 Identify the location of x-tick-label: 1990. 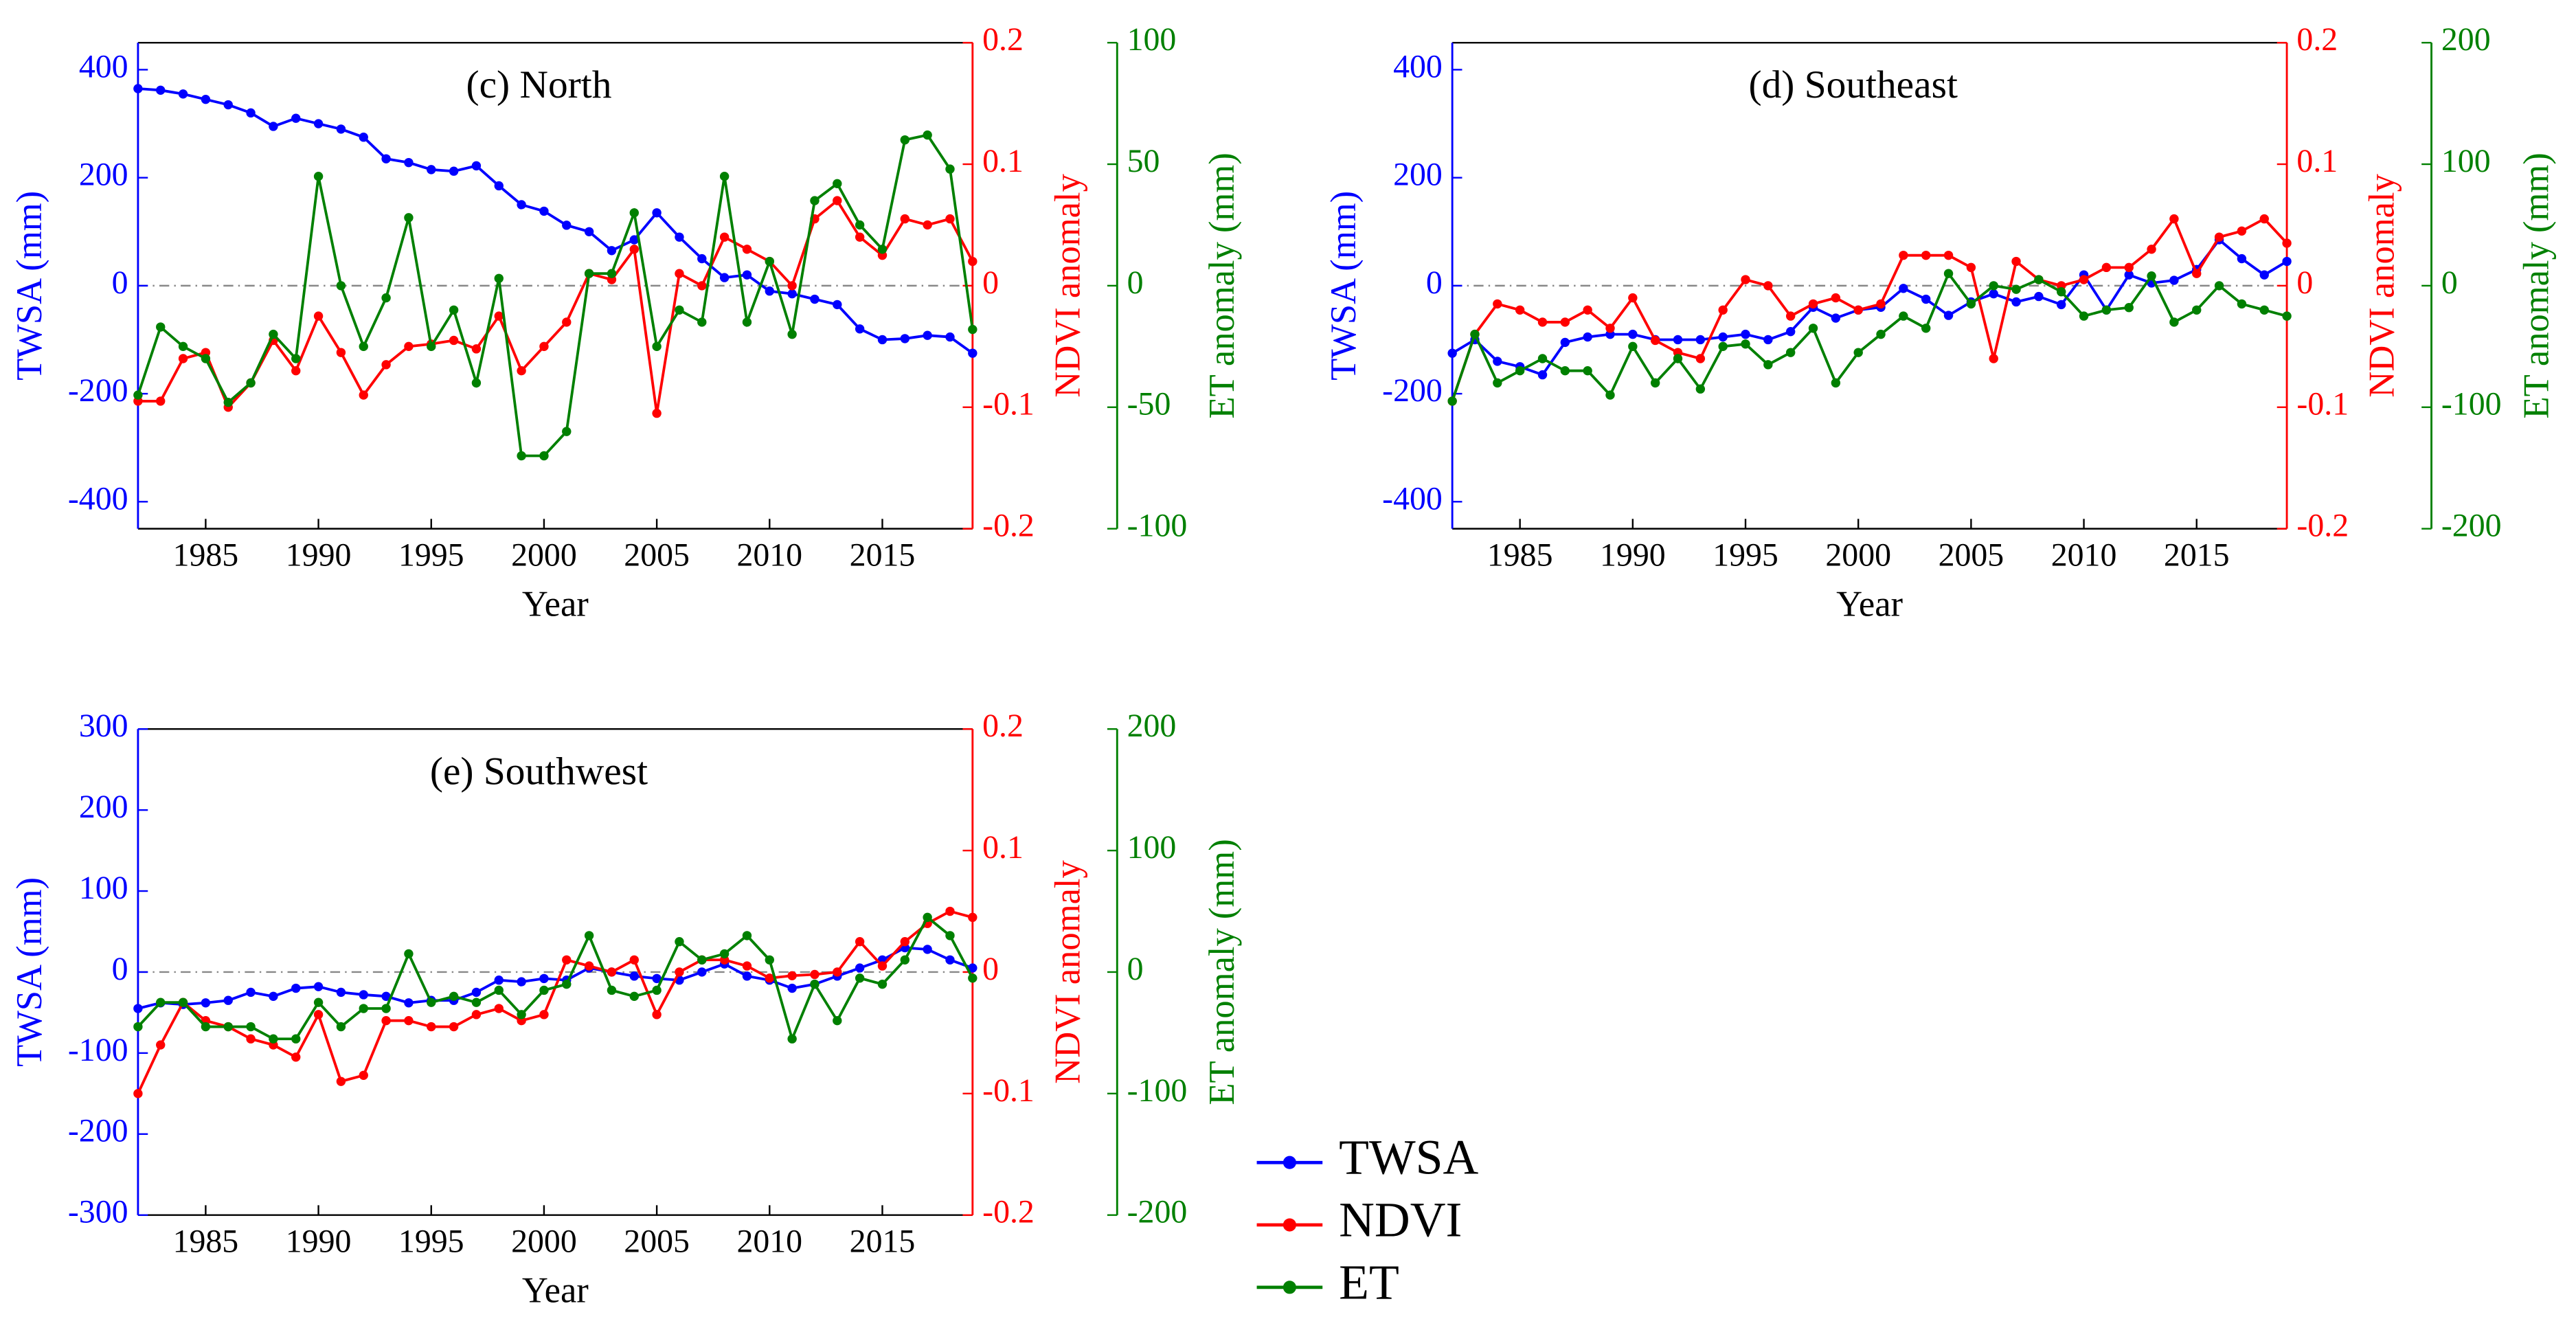
(319, 1242).